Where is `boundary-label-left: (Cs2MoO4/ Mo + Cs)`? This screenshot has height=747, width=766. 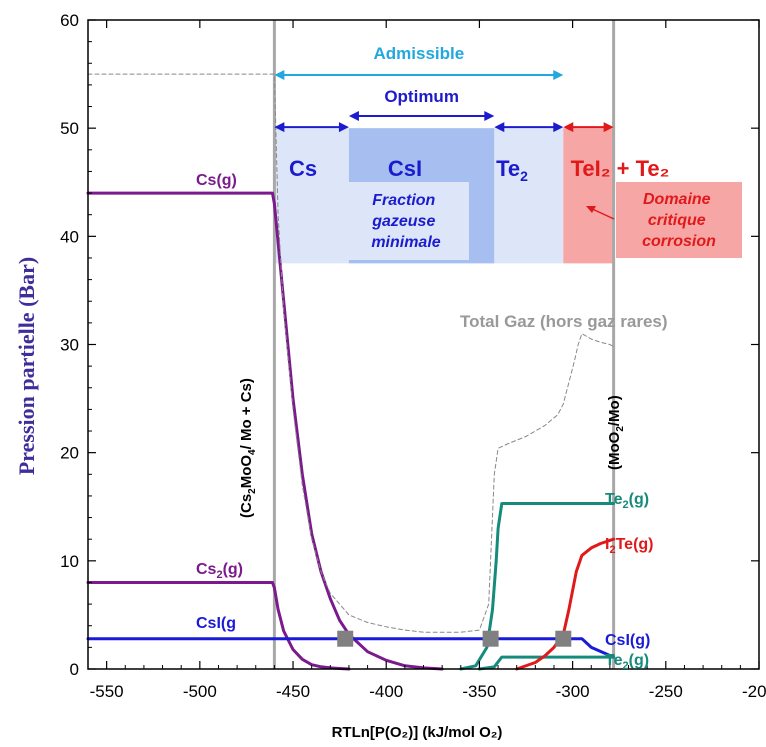
boundary-label-left: (Cs2MoO4/ Mo + Cs) is located at coordinates (248, 448).